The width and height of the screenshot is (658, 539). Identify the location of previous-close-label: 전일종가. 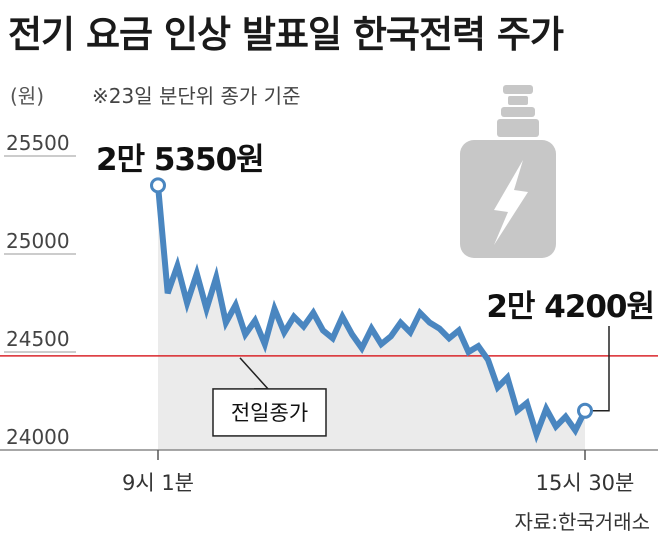
(269, 413).